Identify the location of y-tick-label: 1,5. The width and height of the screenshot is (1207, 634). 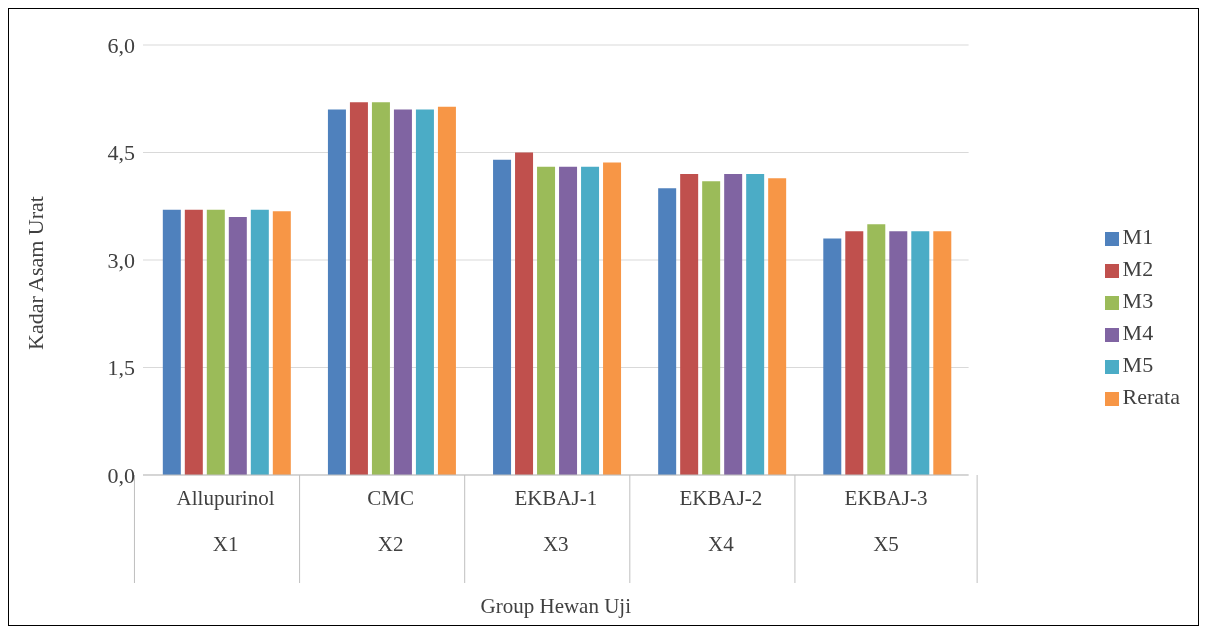
(121, 368).